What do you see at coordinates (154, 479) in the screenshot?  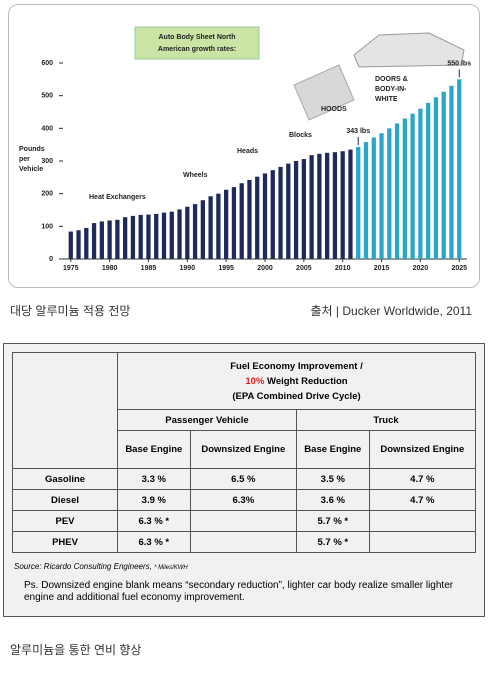 I see `table-cell: 3.3 %` at bounding box center [154, 479].